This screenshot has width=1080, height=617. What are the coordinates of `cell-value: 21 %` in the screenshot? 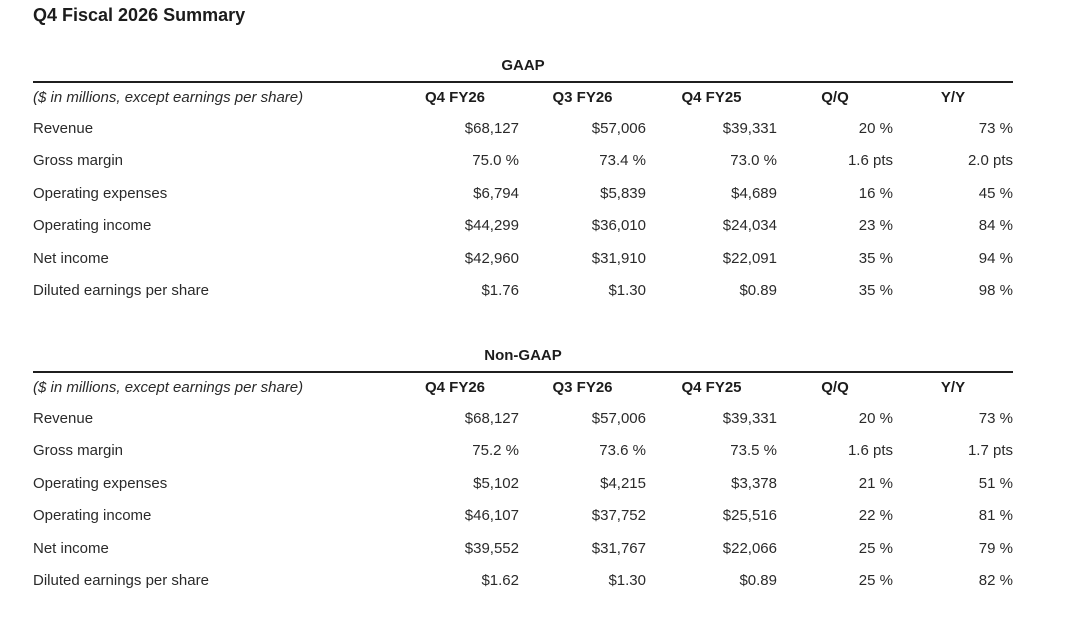 It's located at (875, 483).